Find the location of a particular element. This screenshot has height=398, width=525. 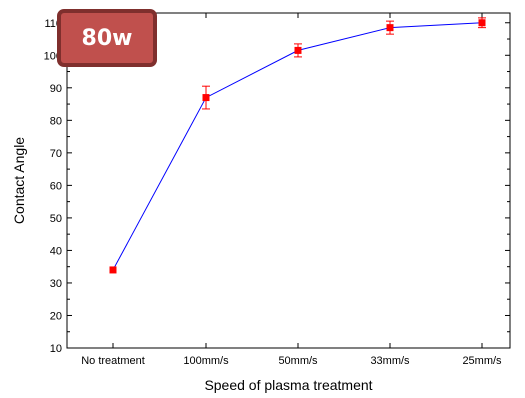

power-badge: 80w is located at coordinates (107, 38).